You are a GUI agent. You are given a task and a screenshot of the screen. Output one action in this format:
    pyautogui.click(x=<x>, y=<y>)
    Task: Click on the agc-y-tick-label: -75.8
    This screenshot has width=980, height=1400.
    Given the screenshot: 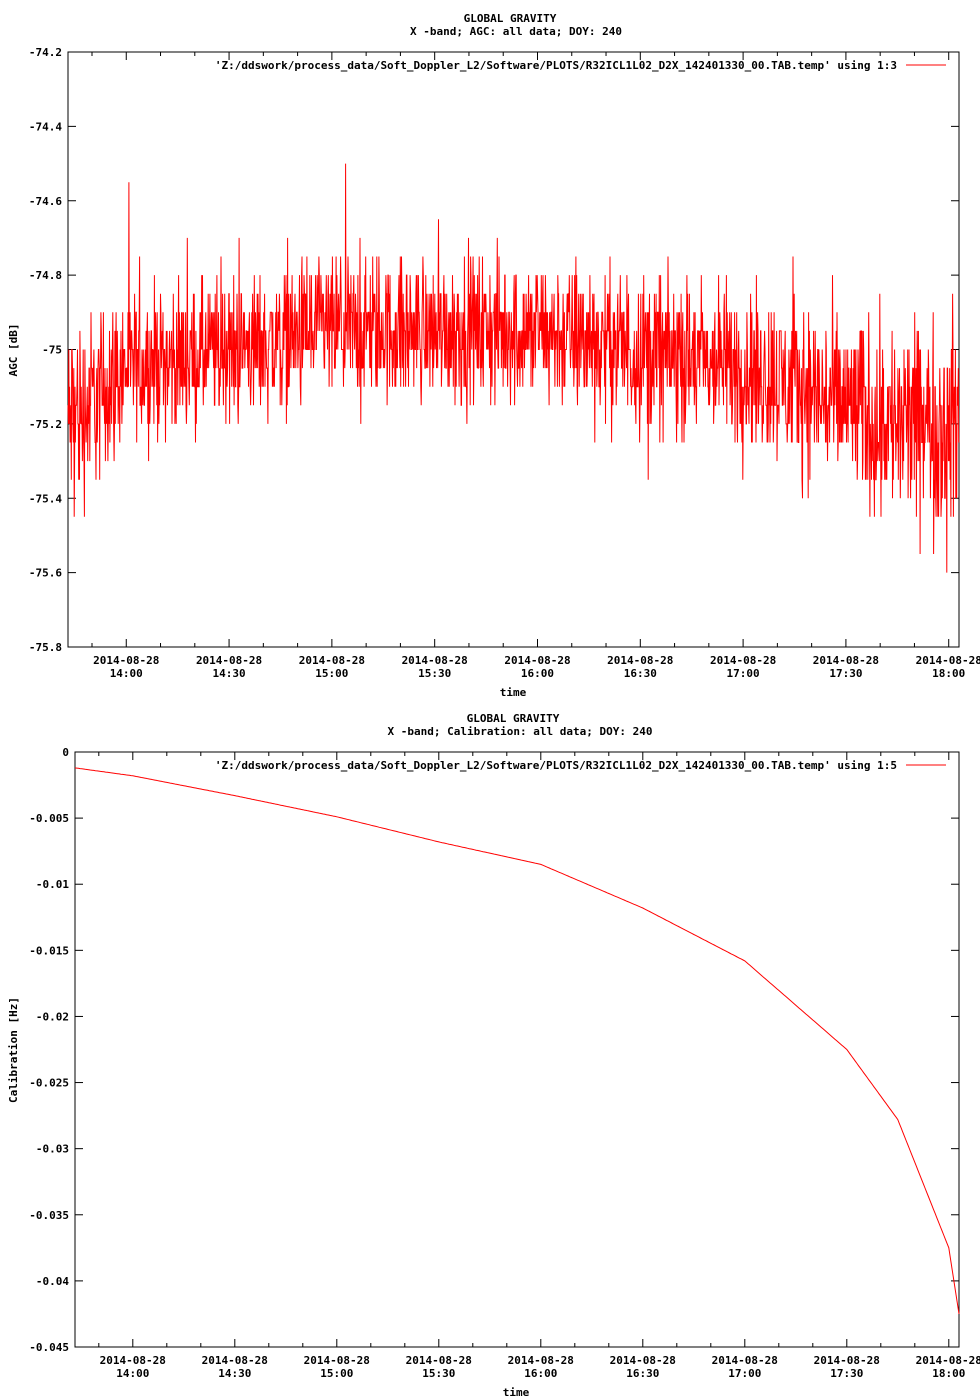 What is the action you would take?
    pyautogui.click(x=45, y=647)
    